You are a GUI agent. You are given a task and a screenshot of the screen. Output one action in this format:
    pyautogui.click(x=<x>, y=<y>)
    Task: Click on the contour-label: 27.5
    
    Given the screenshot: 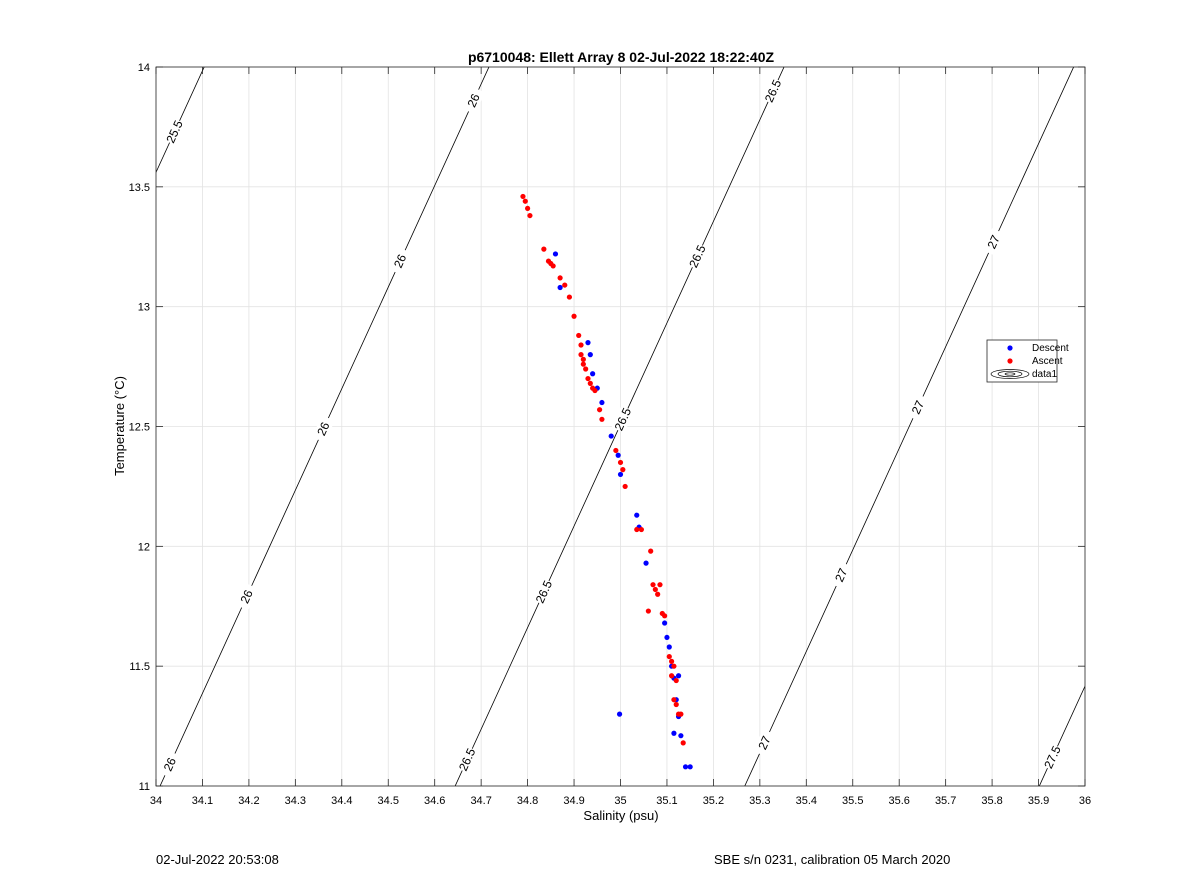 What is the action you would take?
    pyautogui.click(x=1052, y=756)
    